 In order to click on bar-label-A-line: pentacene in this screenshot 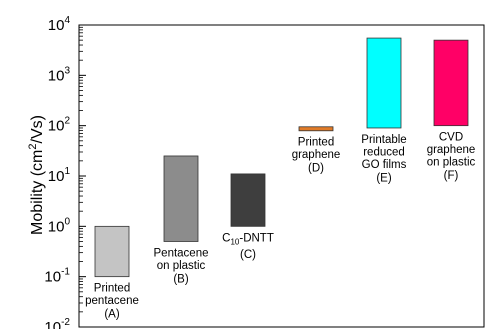, I will do `click(112, 301)`.